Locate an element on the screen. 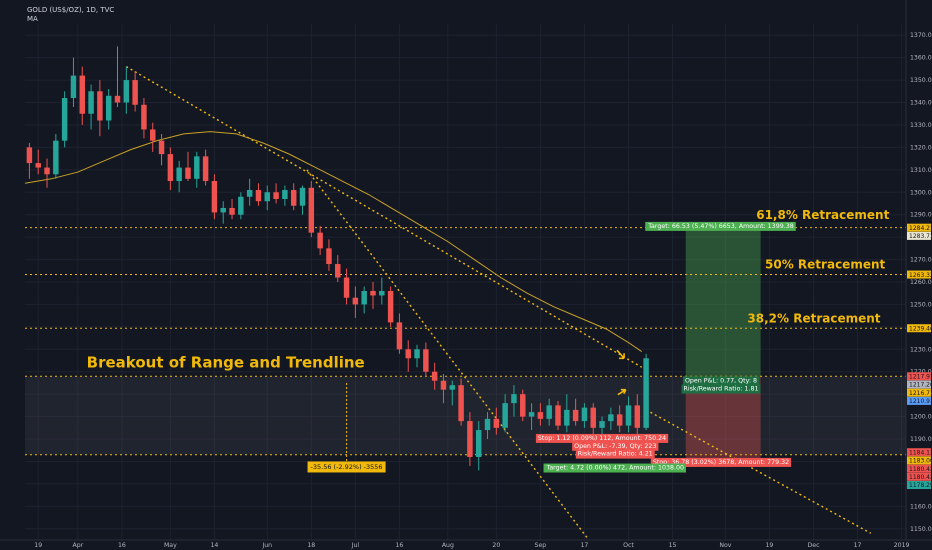 Image resolution: width=932 pixels, height=550 pixels. x-tick-label: Aug is located at coordinates (448, 545).